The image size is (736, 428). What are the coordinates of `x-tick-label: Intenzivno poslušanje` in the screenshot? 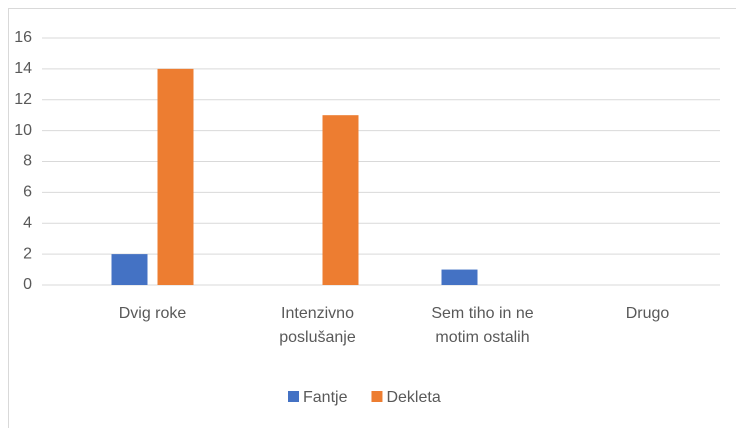 It's located at (317, 325).